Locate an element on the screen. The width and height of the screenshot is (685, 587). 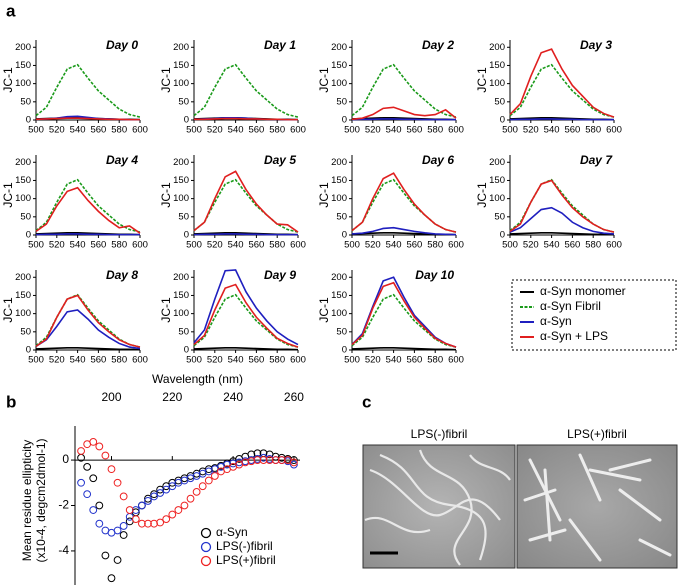
chart-title: Day 3 is located at coordinates (596, 45).